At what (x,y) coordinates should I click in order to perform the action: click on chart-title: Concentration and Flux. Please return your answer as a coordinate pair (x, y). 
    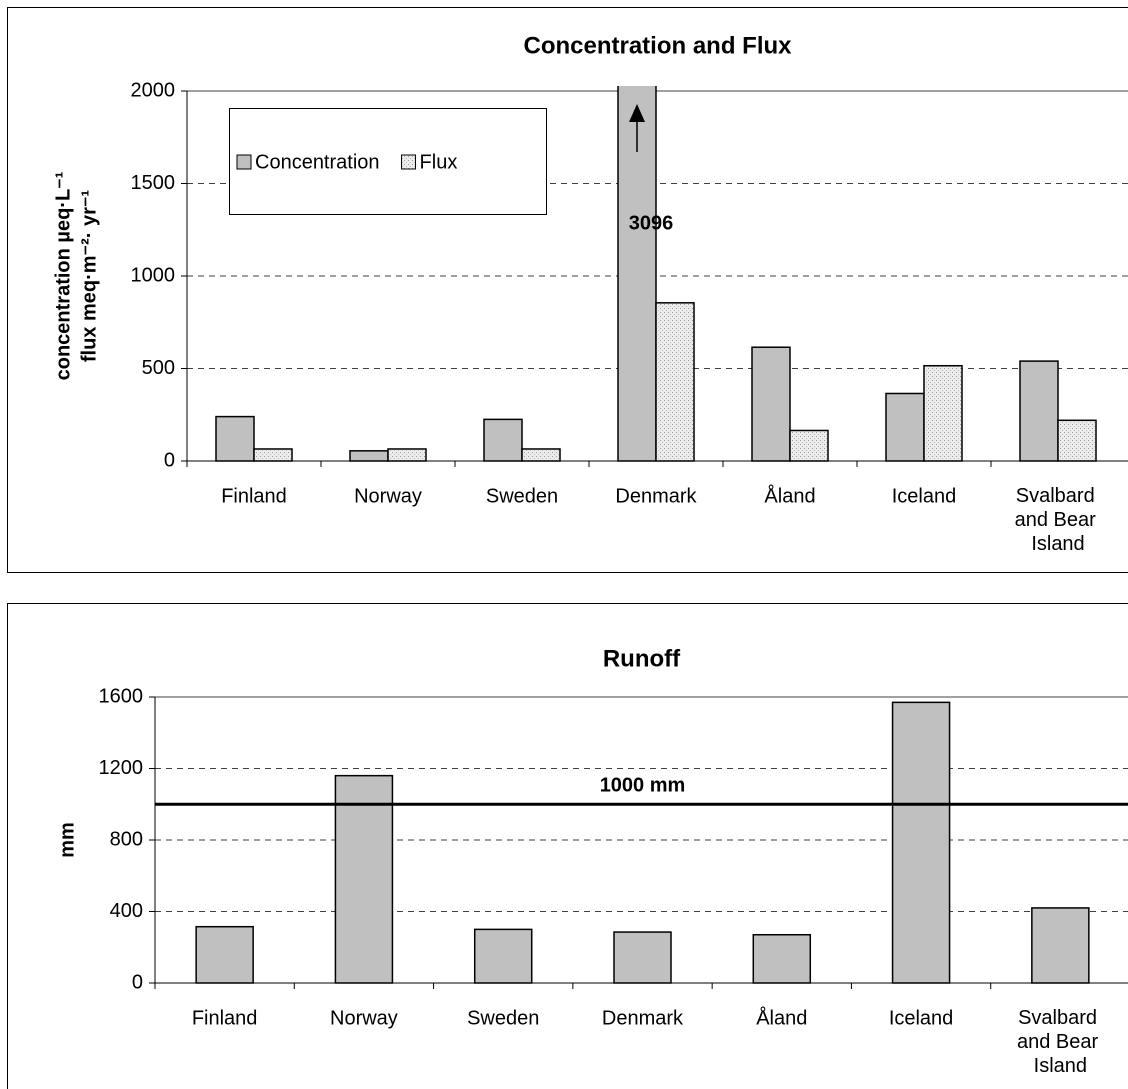
    Looking at the image, I should click on (657, 45).